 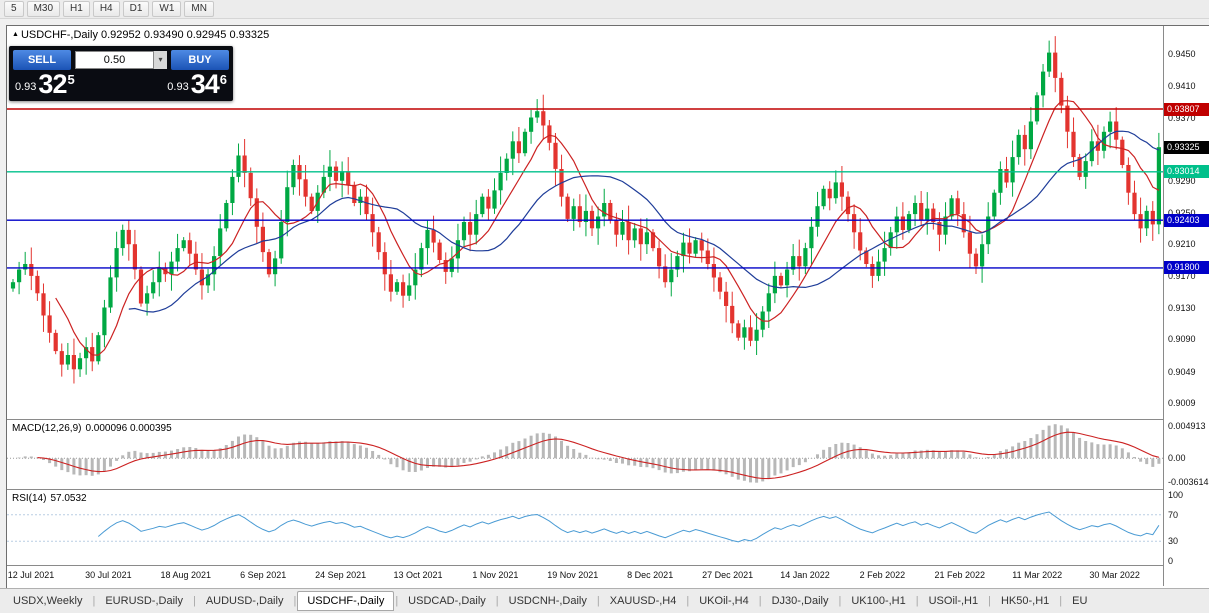 What do you see at coordinates (114, 60) in the screenshot?
I see `lot-size-input: 0.50` at bounding box center [114, 60].